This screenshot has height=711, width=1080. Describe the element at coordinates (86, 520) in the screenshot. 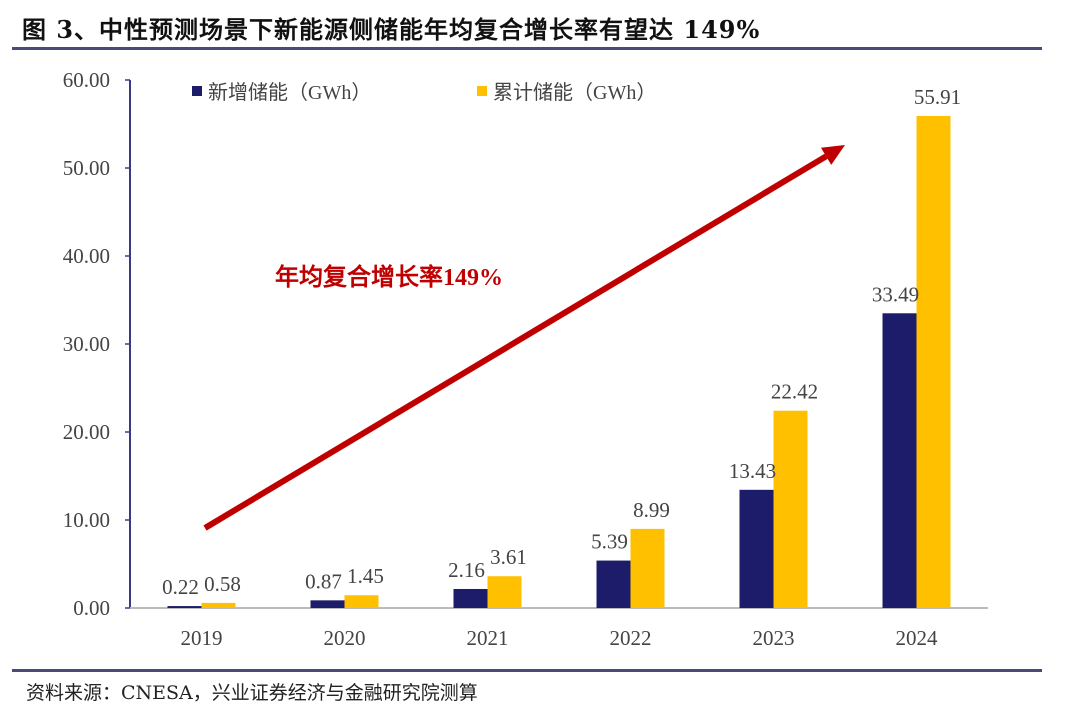

I see `y-tick-label: 10.00` at that location.